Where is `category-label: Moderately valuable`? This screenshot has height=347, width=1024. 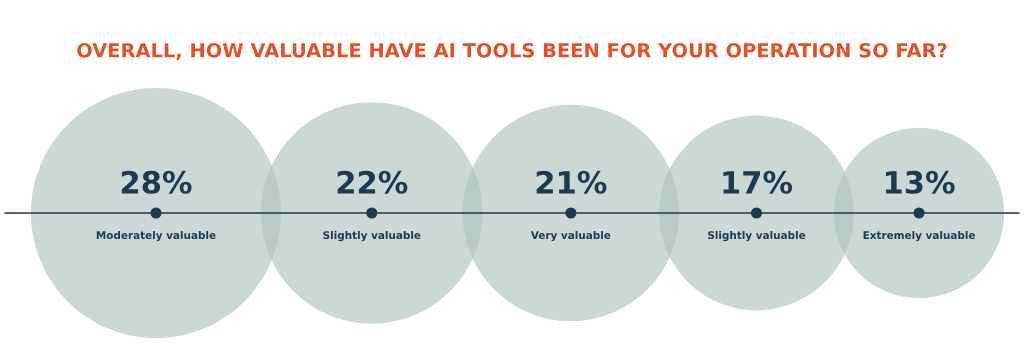
category-label: Moderately valuable is located at coordinates (156, 236).